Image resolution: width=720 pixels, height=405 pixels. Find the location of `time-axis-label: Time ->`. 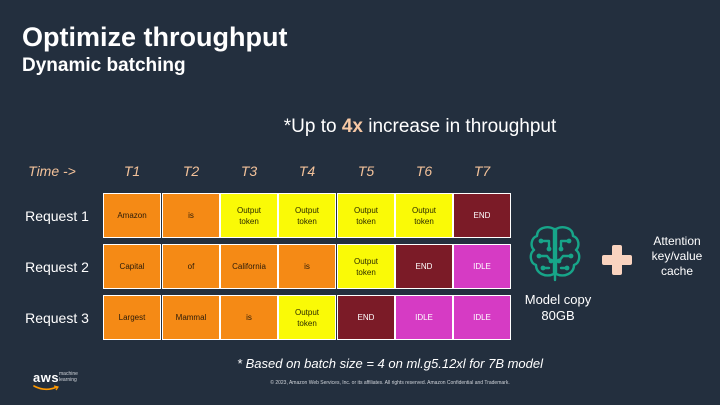

time-axis-label: Time -> is located at coordinates (52, 171).